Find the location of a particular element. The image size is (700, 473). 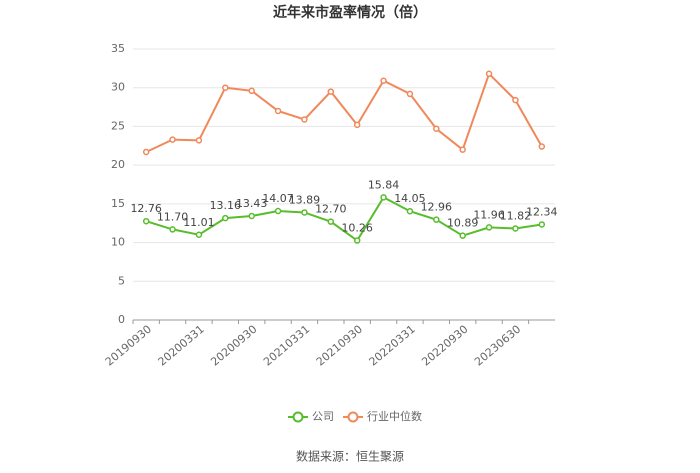

data-label: 14.07 is located at coordinates (278, 198).